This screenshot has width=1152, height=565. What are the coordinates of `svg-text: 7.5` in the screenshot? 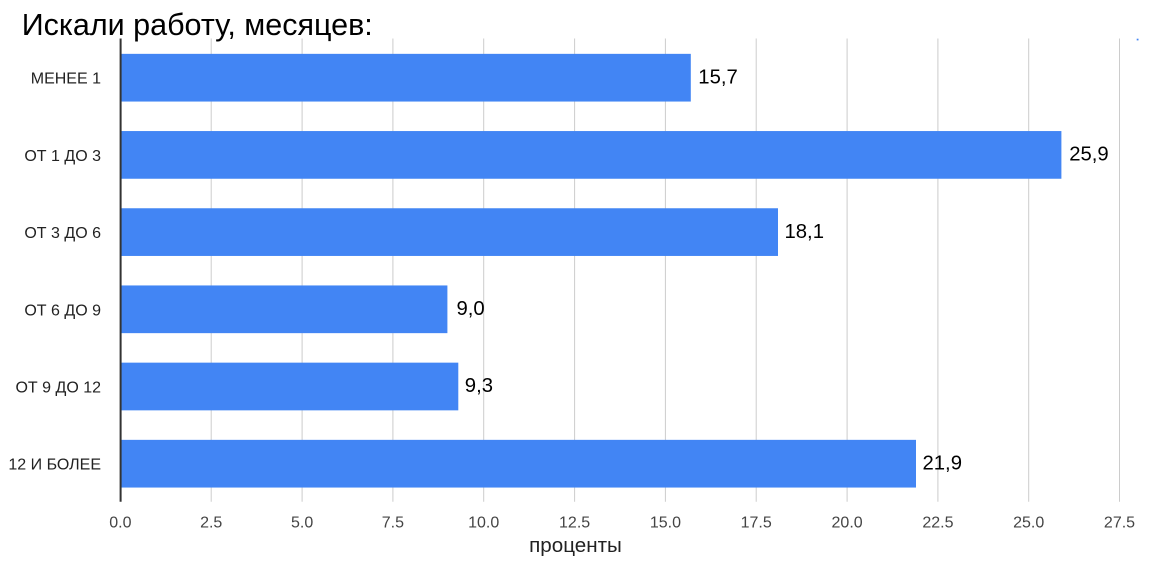 It's located at (393, 523).